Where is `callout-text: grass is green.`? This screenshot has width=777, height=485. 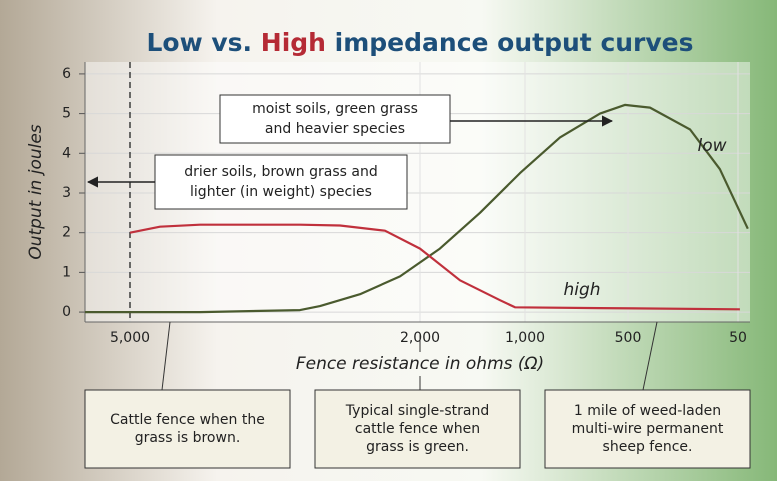 callout-text: grass is green. is located at coordinates (417, 447).